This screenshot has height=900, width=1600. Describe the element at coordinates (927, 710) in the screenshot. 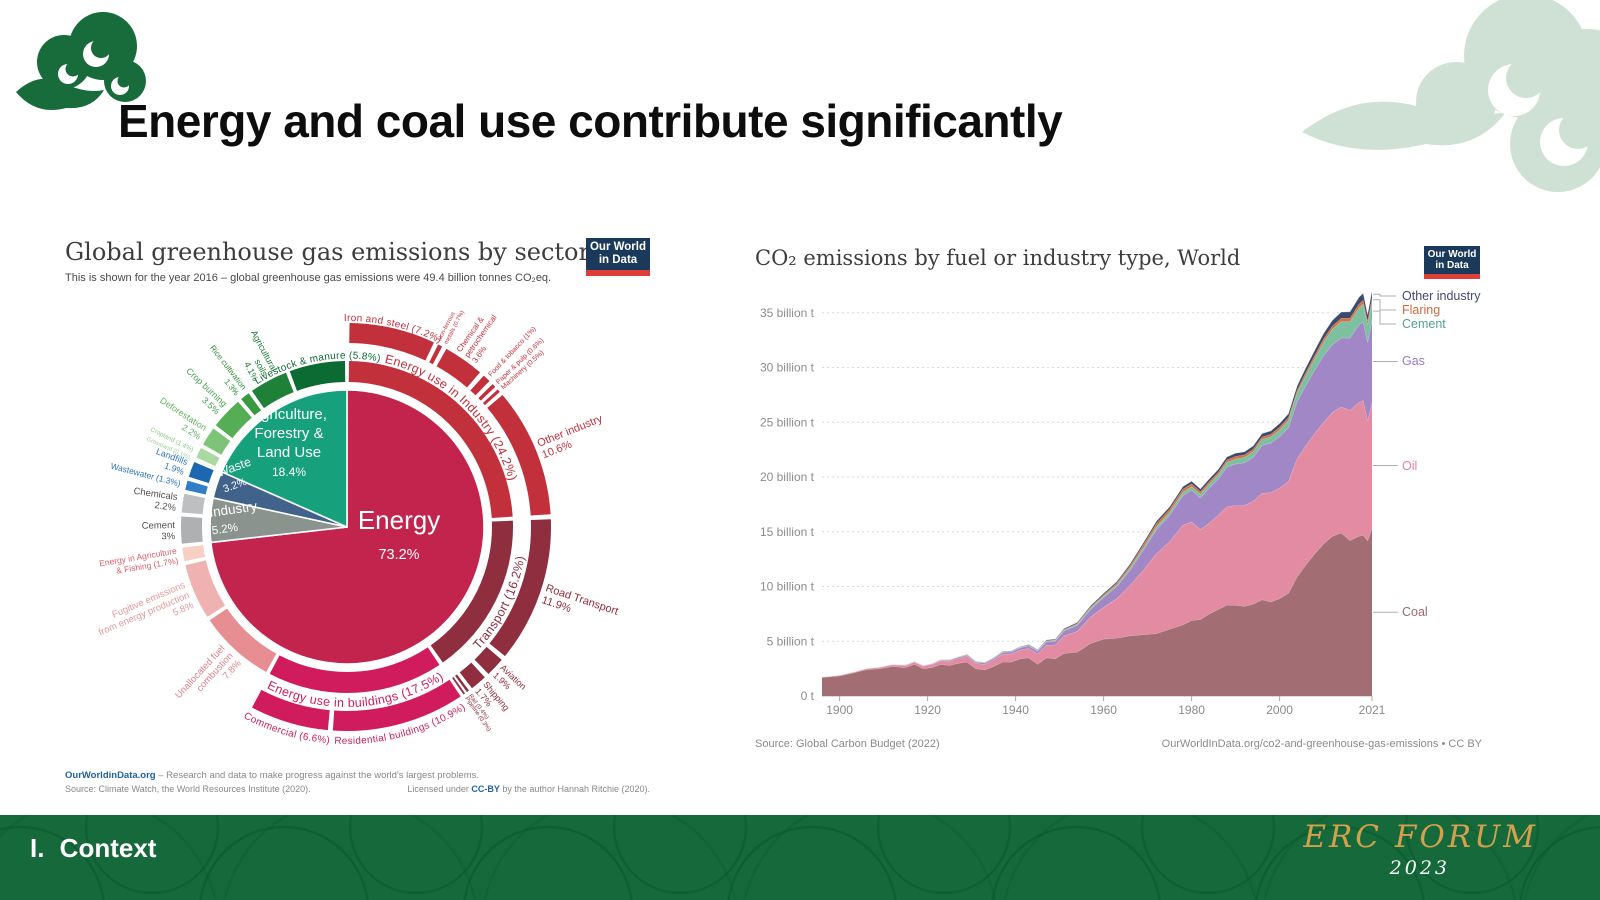

I see `svg-text: 1920` at that location.